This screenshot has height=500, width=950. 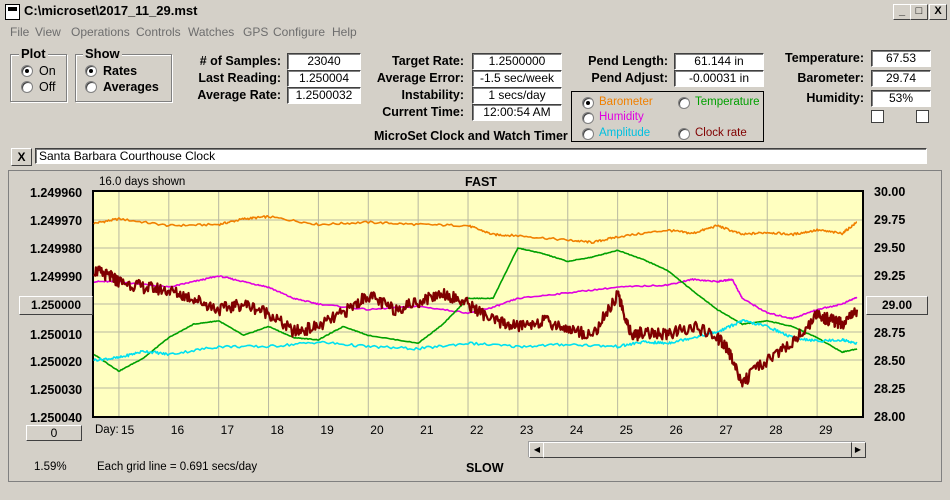 I want to click on sensor-amplitude-label: Amplitude, so click(x=625, y=133).